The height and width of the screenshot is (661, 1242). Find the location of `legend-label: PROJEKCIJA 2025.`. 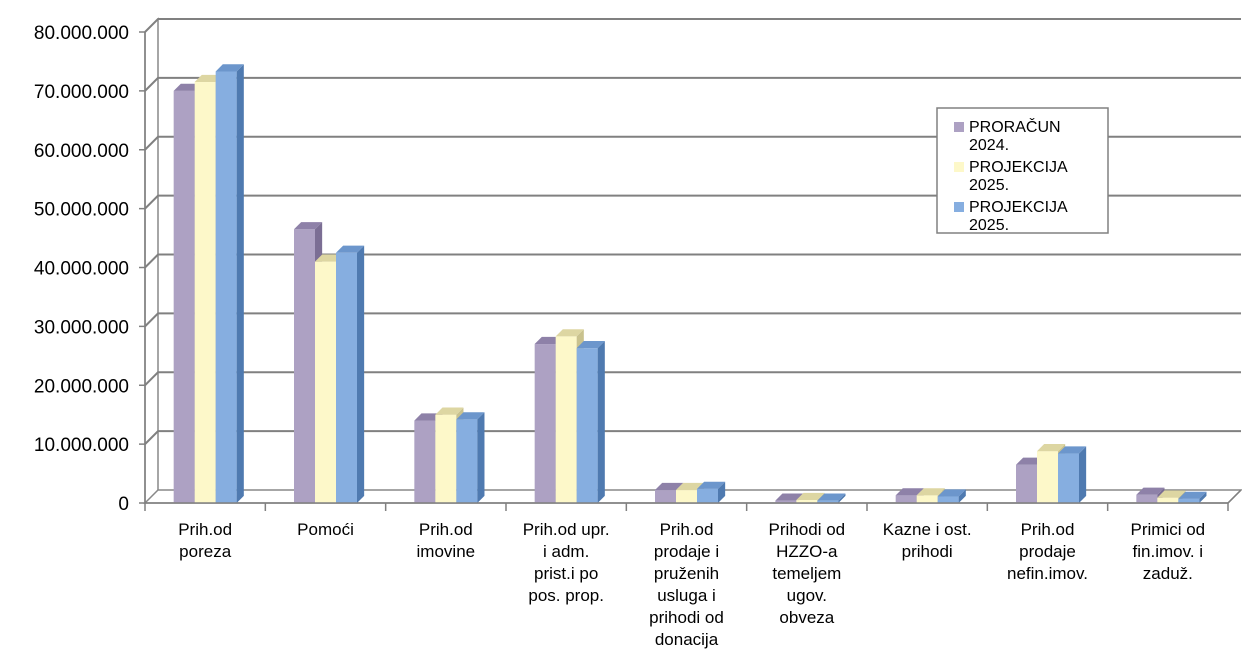

legend-label: PROJEKCIJA 2025. is located at coordinates (1018, 176).